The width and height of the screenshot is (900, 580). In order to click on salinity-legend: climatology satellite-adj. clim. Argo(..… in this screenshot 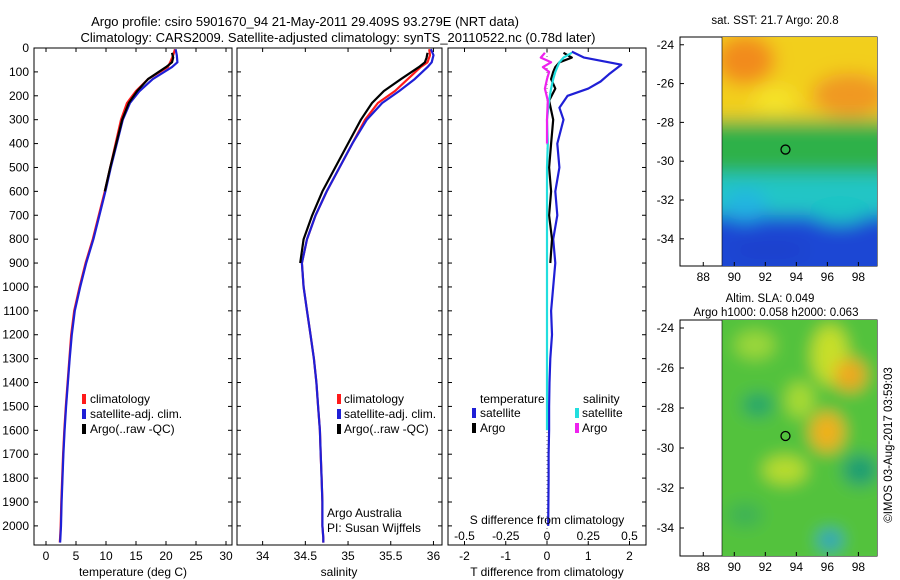, I will do `click(386, 414)`.